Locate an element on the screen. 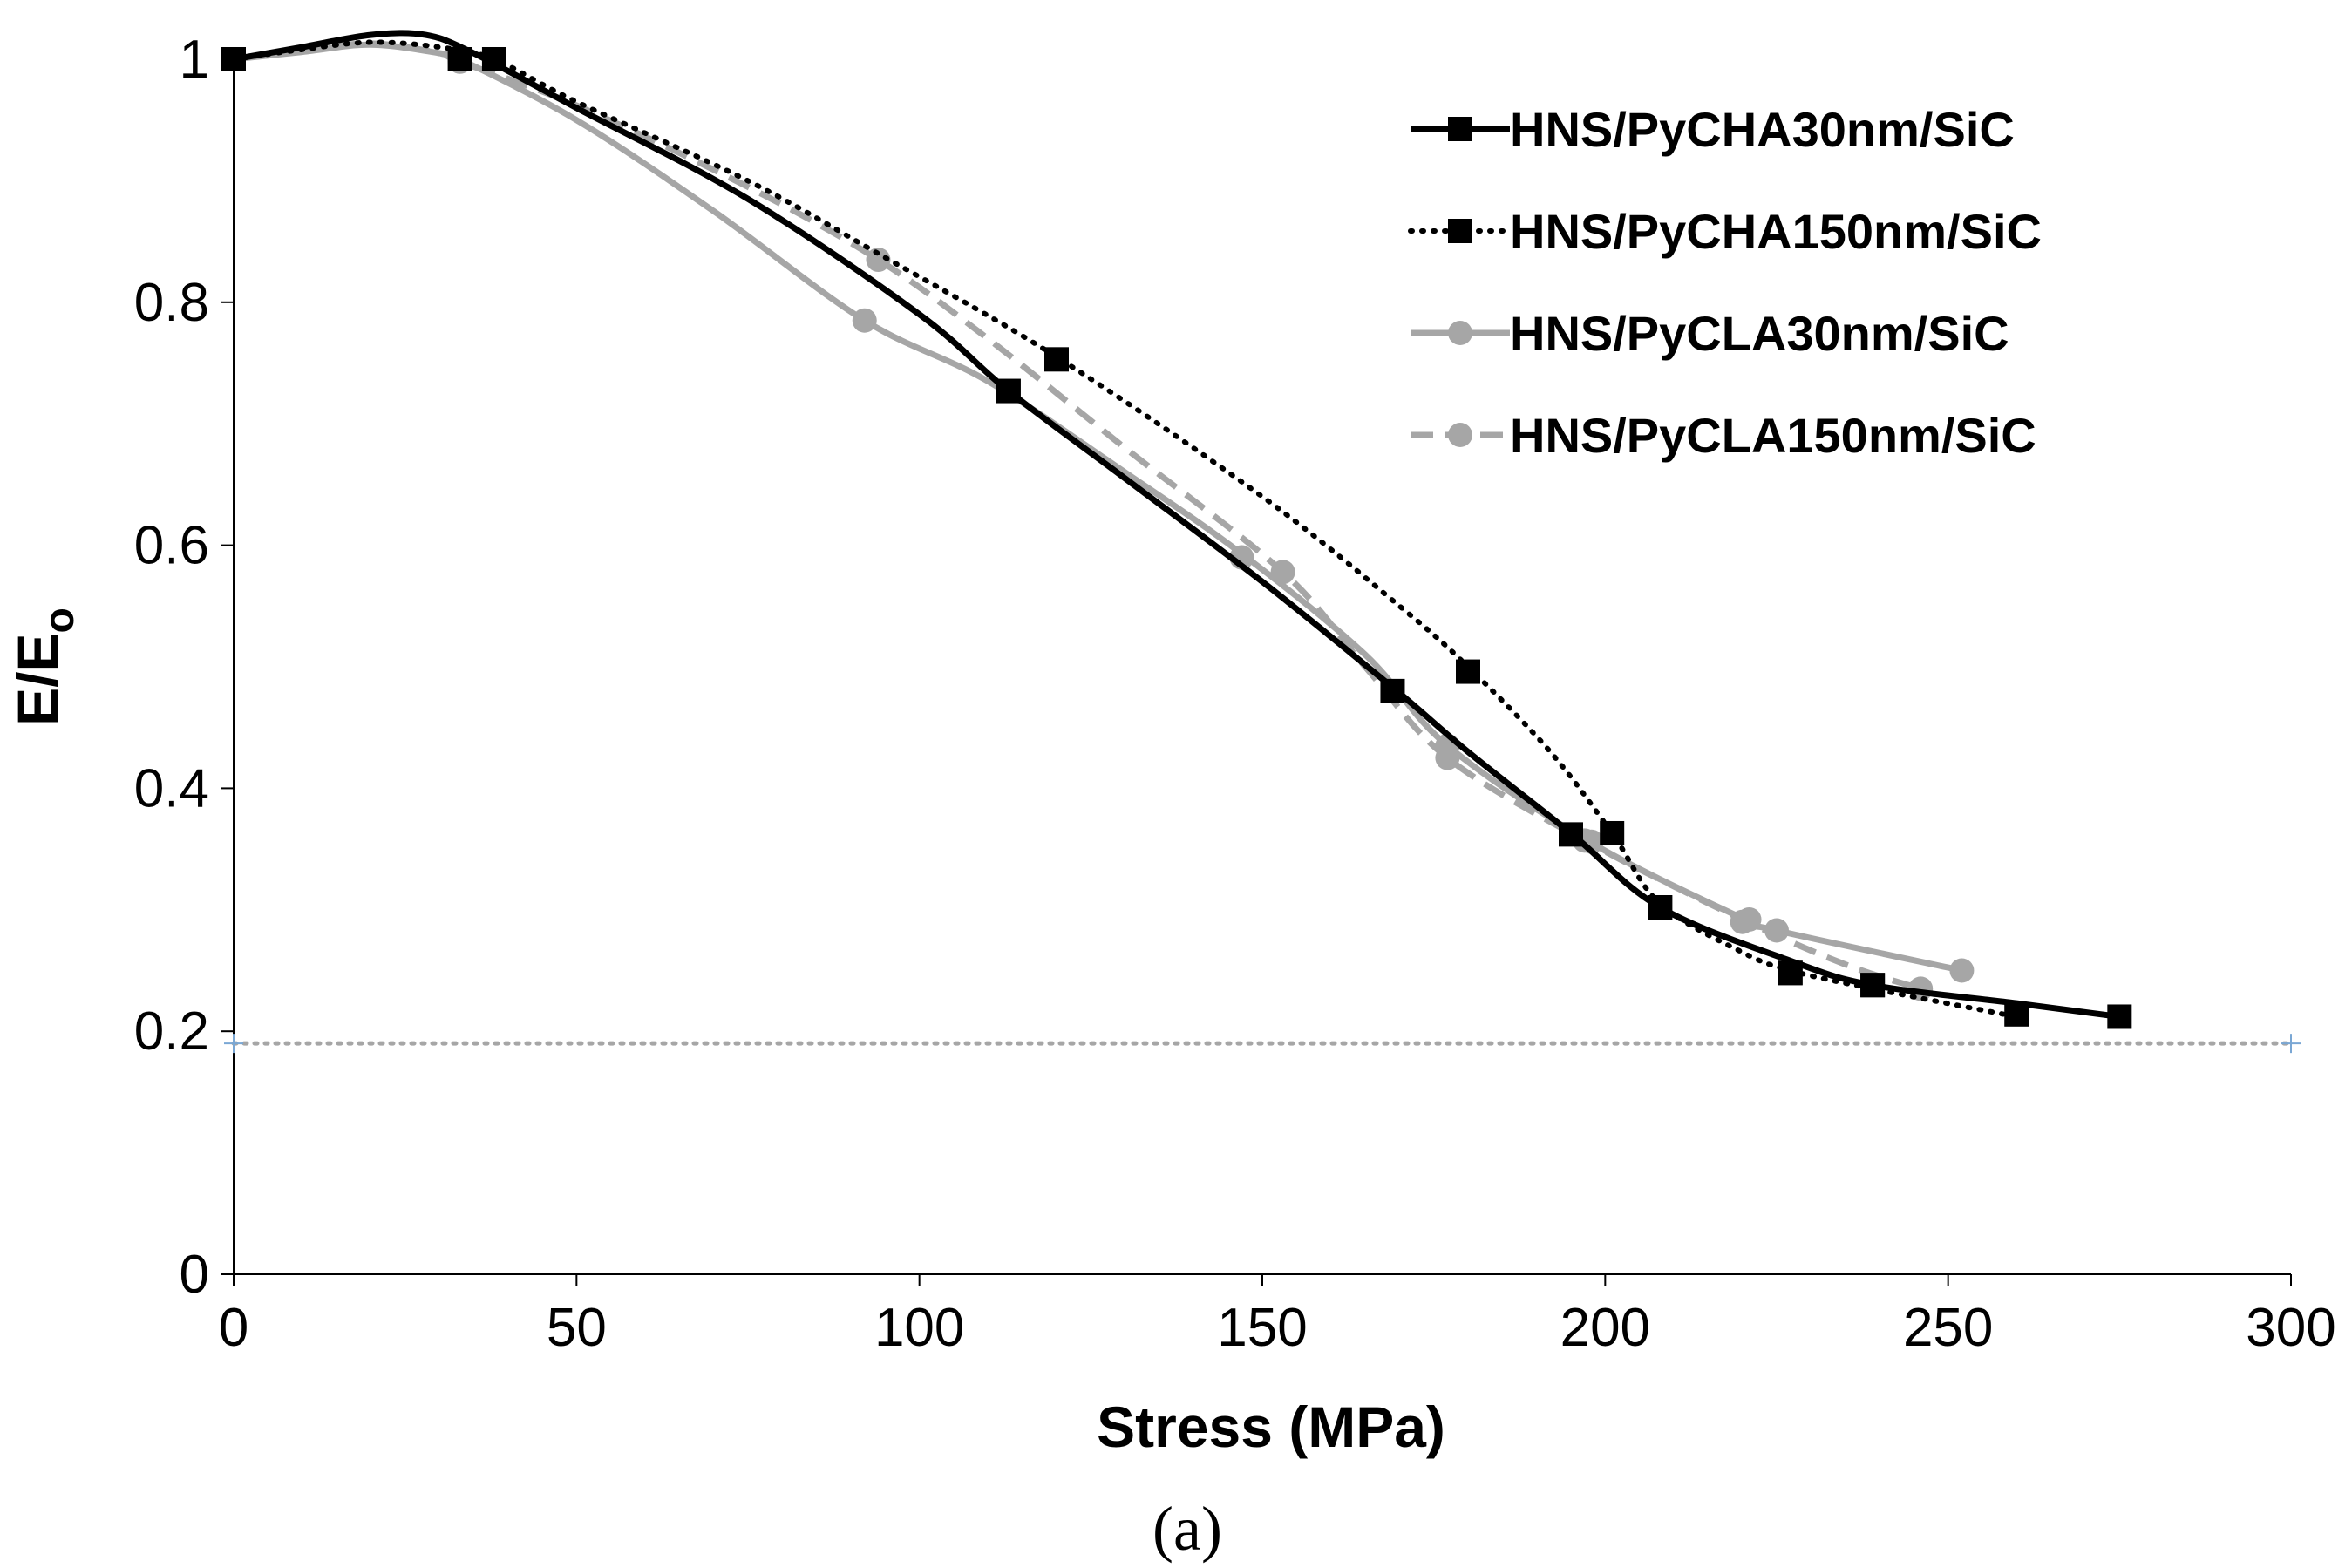 The image size is (2352, 1568). legend-entry-hns-pycha30nm-sic: HNS/PyCHA30nm/SiC is located at coordinates (1713, 129).